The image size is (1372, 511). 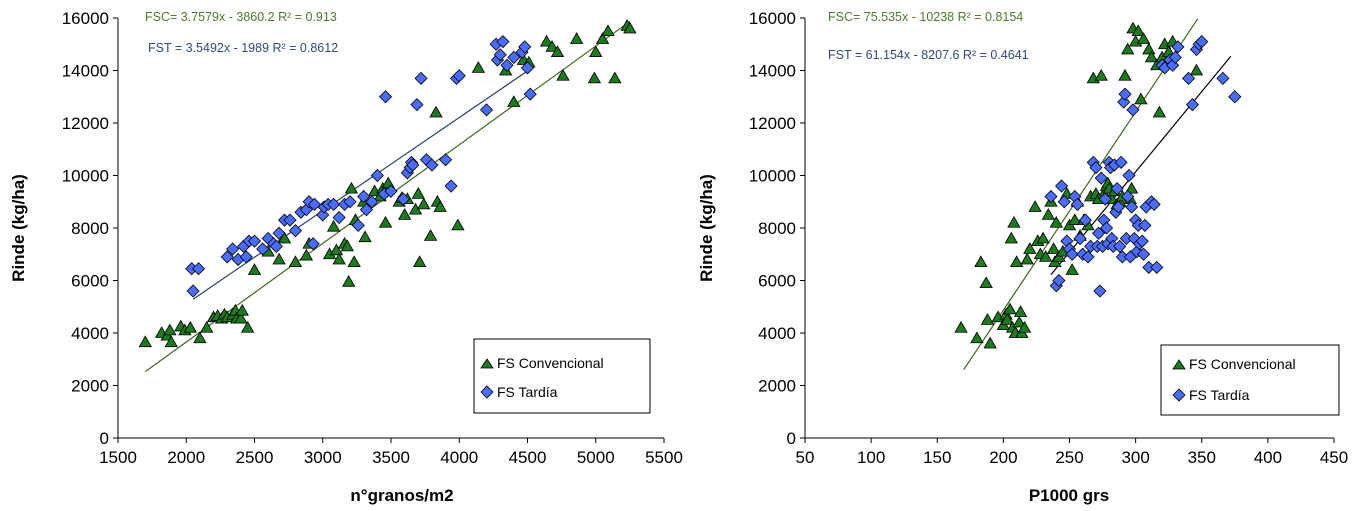 I want to click on chart-2-points, so click(x=1098, y=185).